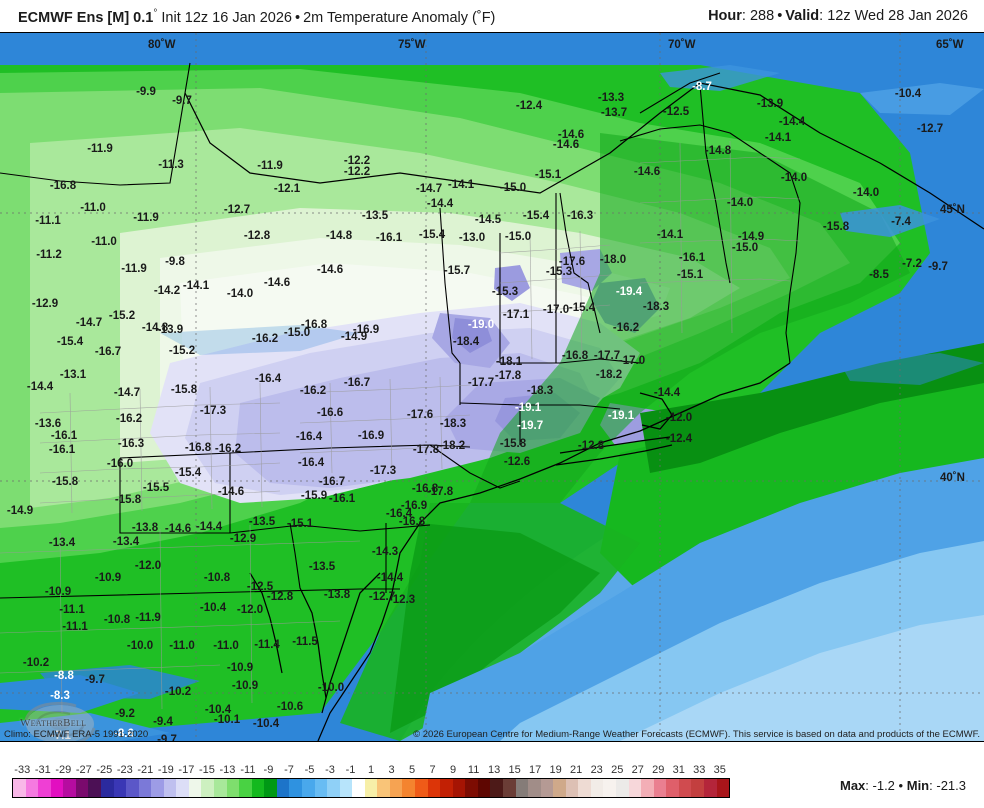 The height and width of the screenshot is (808, 984). Describe the element at coordinates (412, 45) in the screenshot. I see `lon-label-75w: 75˚W` at that location.